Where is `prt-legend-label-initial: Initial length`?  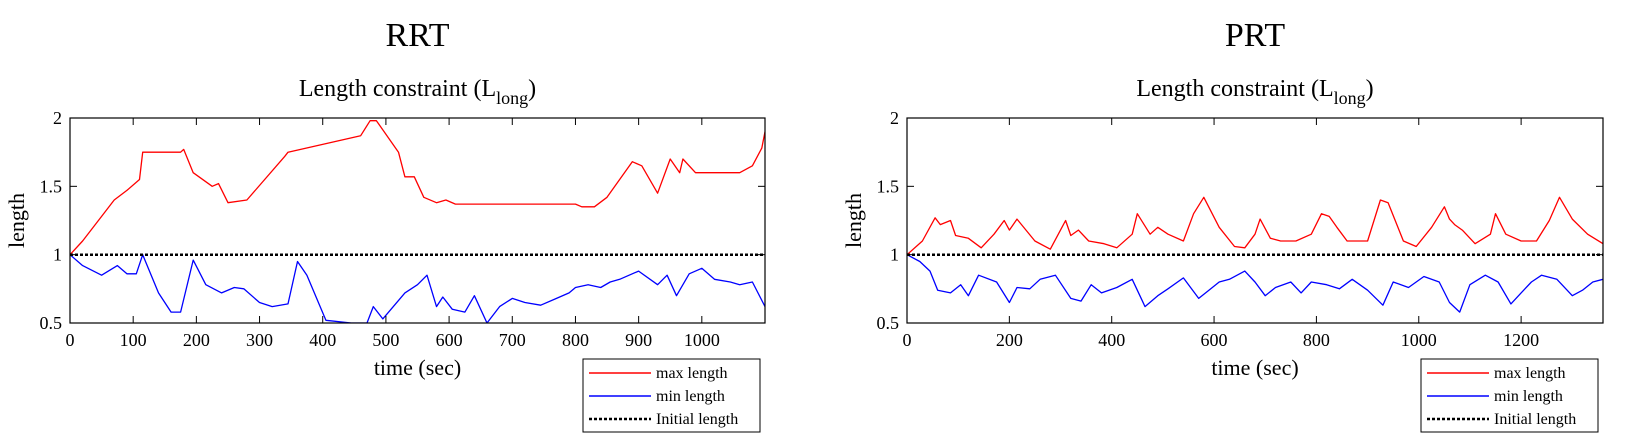 prt-legend-label-initial: Initial length is located at coordinates (1535, 419).